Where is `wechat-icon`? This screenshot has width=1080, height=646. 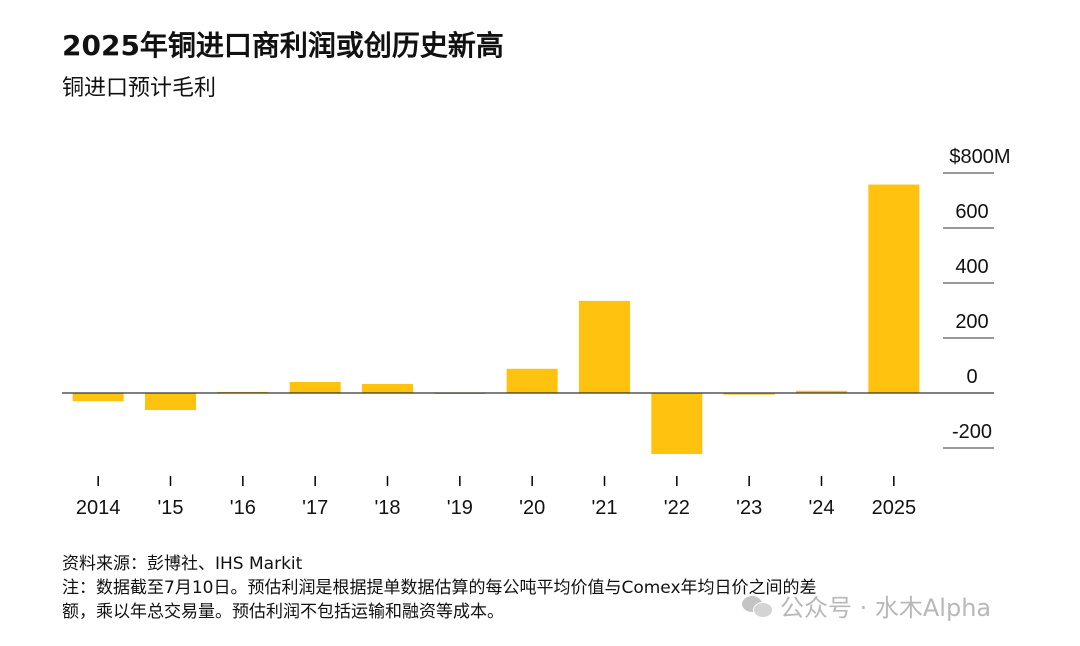
wechat-icon is located at coordinates (757, 606).